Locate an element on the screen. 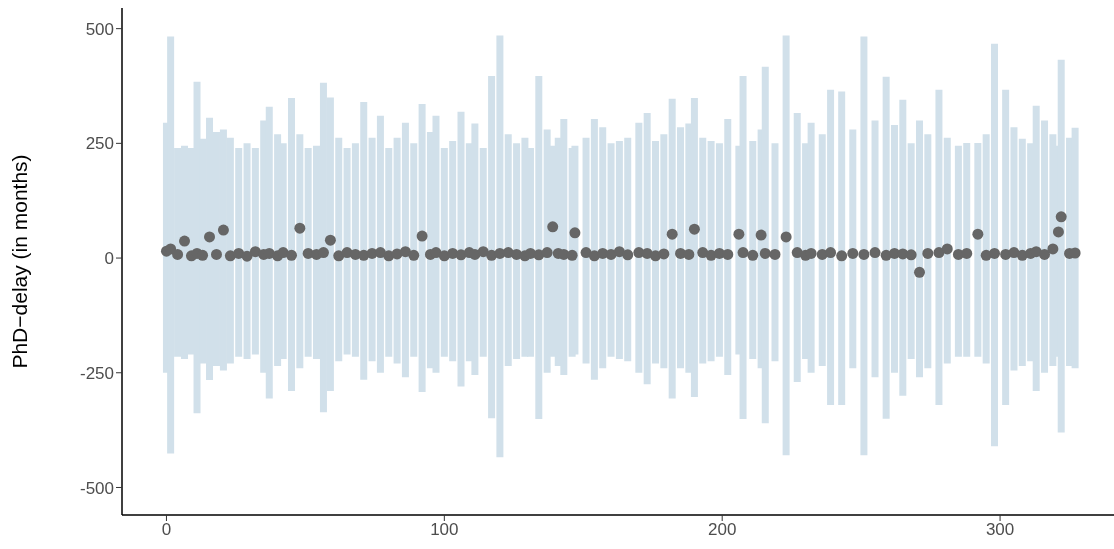 Image resolution: width=1114 pixels, height=549 pixels. x-tick-label: 300 is located at coordinates (1000, 530).